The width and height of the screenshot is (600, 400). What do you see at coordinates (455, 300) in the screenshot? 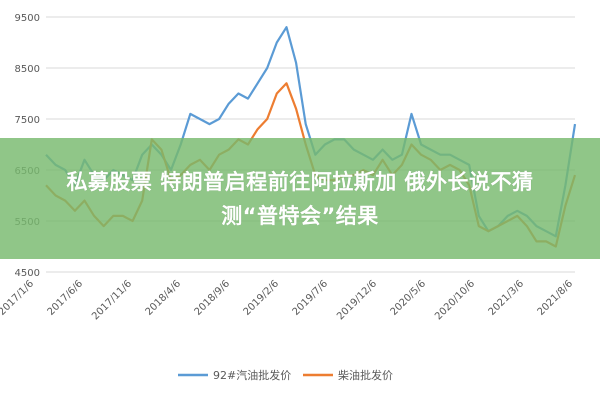
I see `x-tick-label: 2020/10/6` at bounding box center [455, 300].